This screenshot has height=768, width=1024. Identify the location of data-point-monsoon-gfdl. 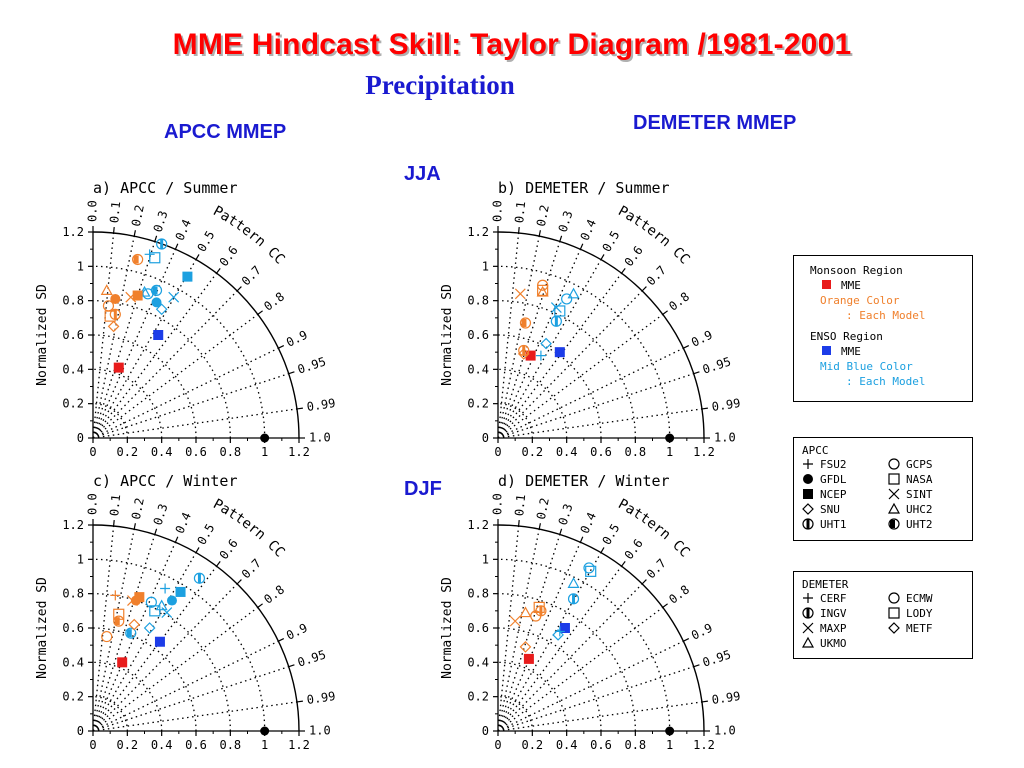
(135, 600).